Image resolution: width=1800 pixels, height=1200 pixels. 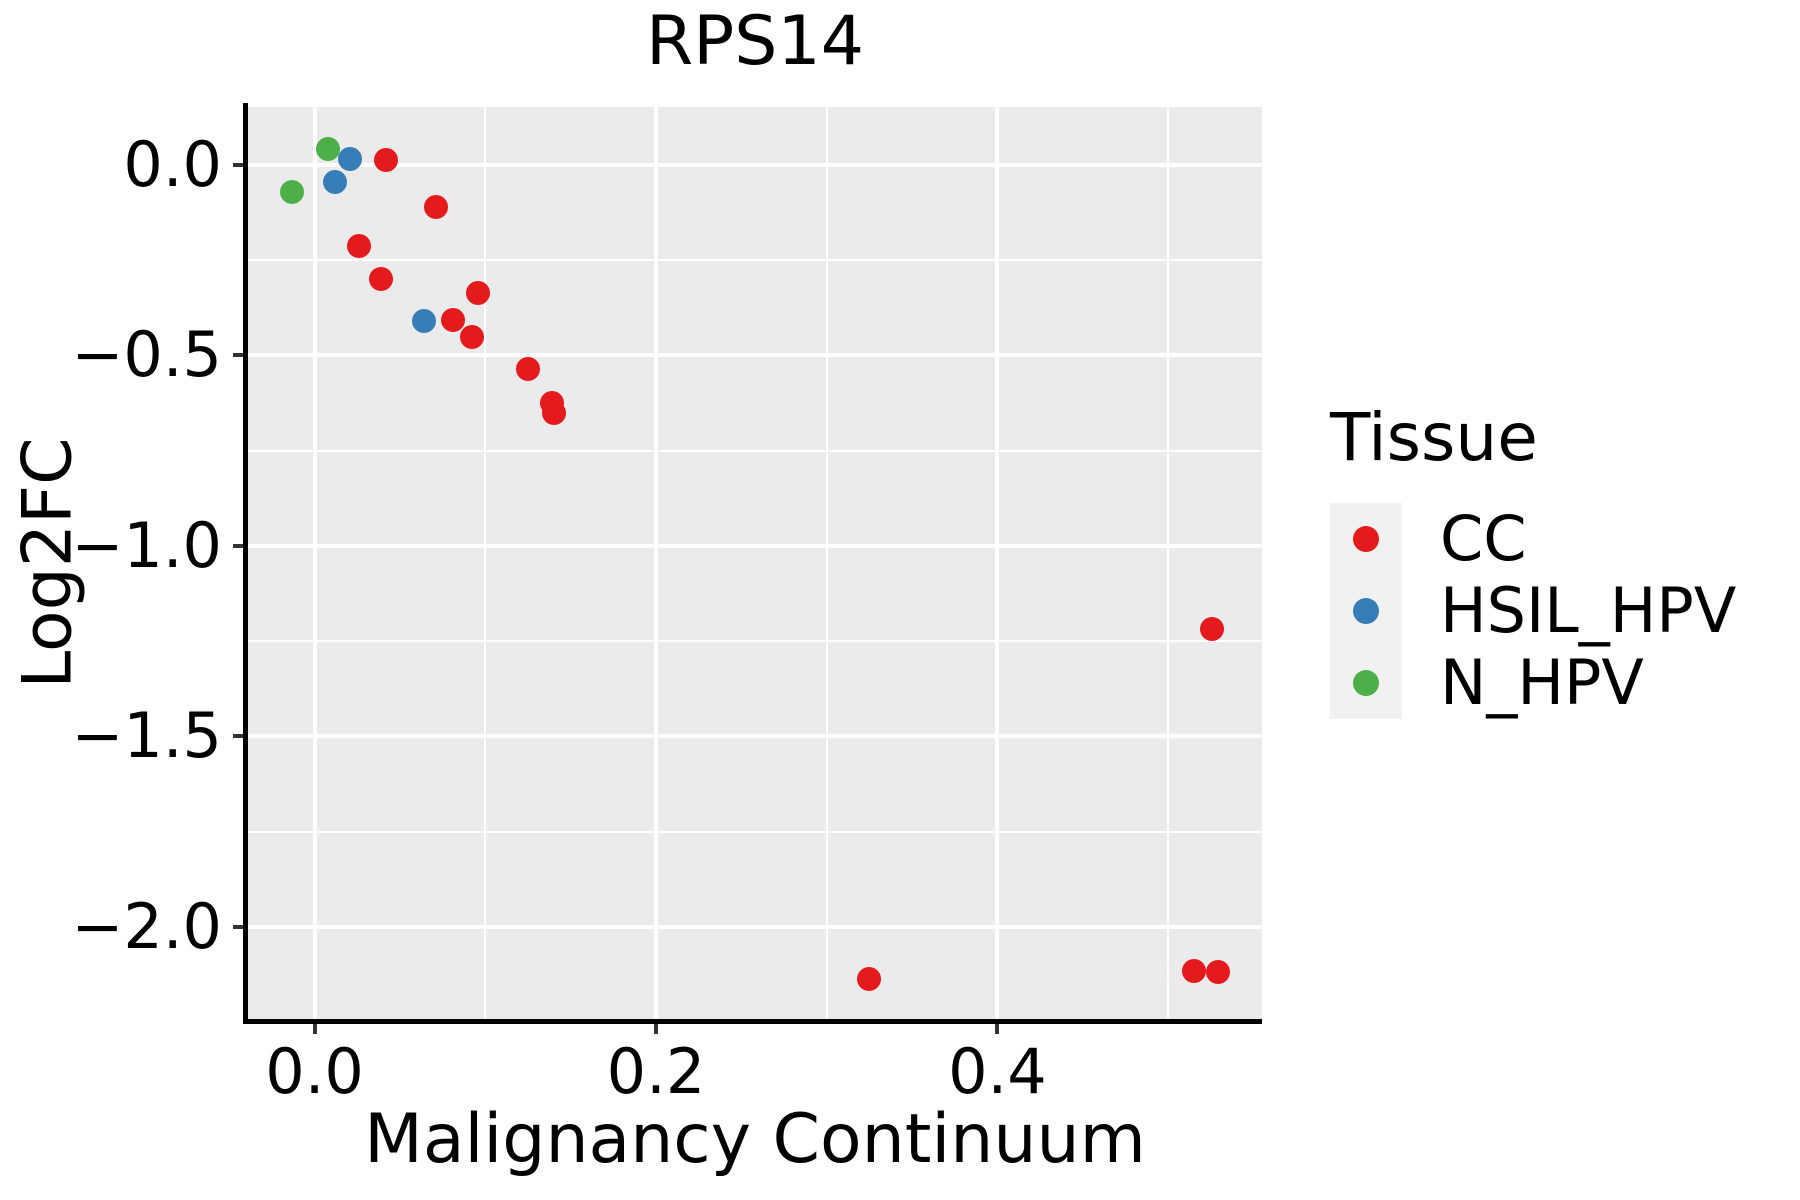 I want to click on x-axis-title: Malignancy Continuum, so click(x=755, y=1139).